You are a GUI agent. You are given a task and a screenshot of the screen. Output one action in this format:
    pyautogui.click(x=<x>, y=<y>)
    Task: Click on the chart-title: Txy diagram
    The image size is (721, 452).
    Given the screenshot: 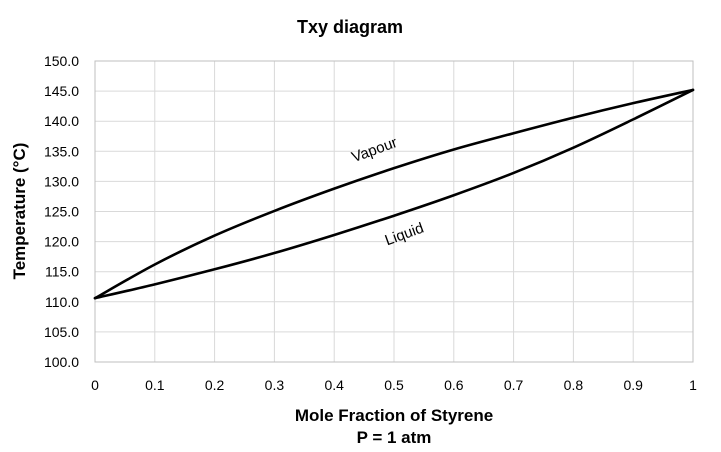 What is the action you would take?
    pyautogui.click(x=350, y=27)
    